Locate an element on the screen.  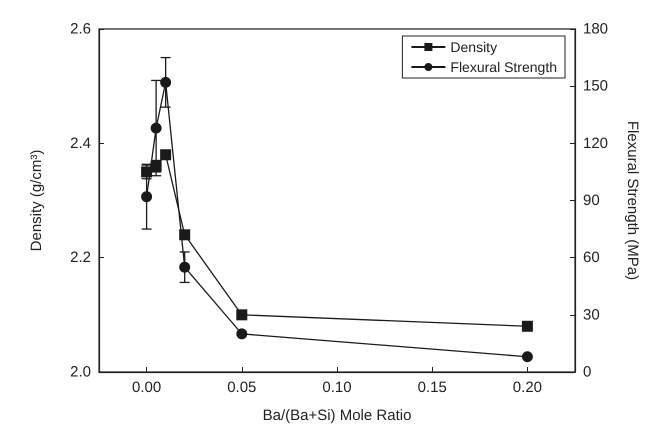
y2-tick-label: 90 is located at coordinates (591, 200).